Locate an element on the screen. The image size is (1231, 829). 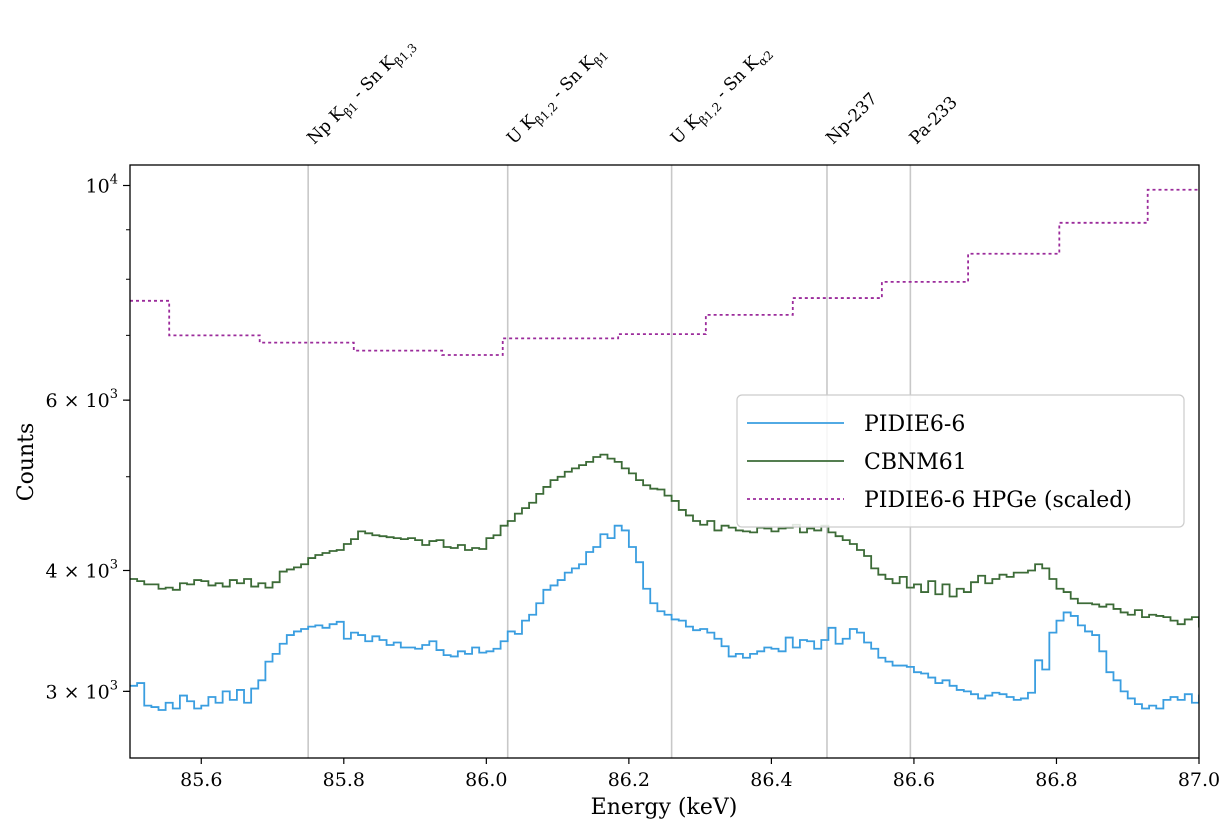
legend: PIDIE6-6 CBNM61 PIDIE6-6 HPGe (scaled) is located at coordinates (960, 461).